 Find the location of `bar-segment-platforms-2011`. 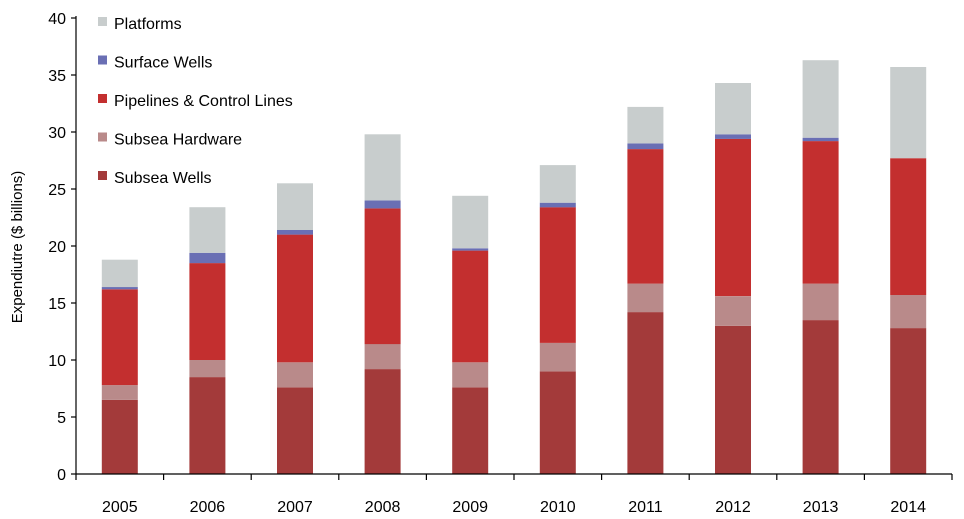

bar-segment-platforms-2011 is located at coordinates (645, 125).